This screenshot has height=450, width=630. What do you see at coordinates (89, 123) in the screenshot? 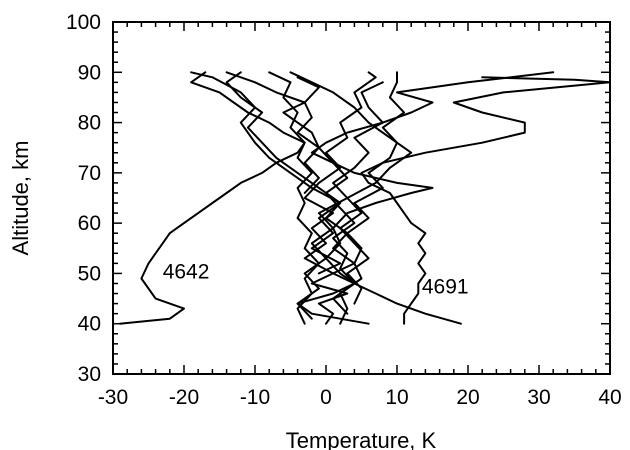
I see `y-tick-label: 80` at bounding box center [89, 123].